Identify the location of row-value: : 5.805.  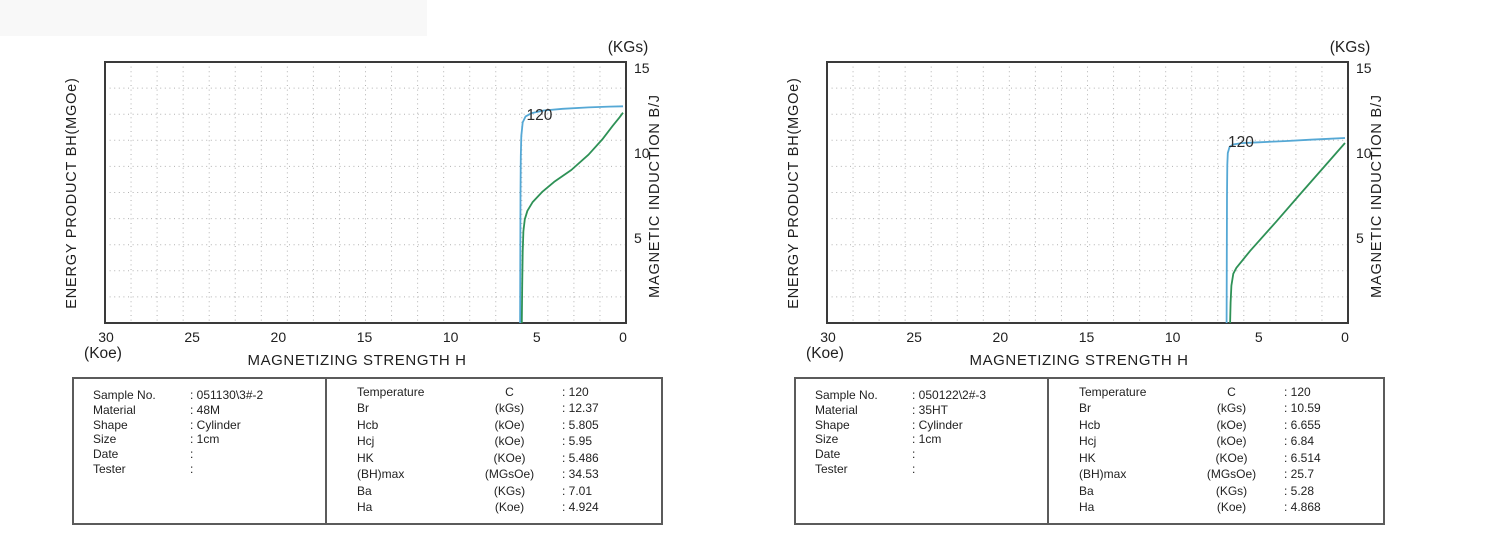
(580, 424).